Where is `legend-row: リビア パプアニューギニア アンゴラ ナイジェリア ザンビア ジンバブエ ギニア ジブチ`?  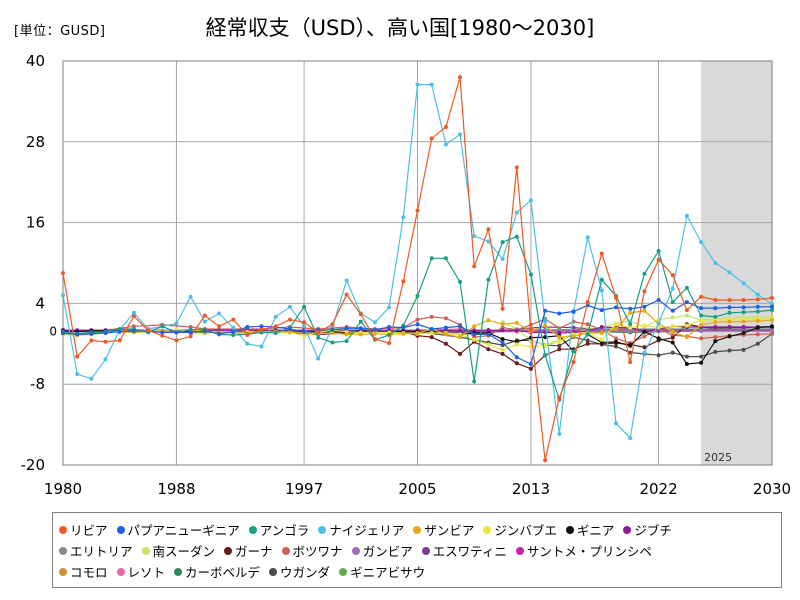
legend-row: リビア パプアニューギニア アンゴラ ナイジェリア ザンビア ジンバブエ ギニア ジブチ is located at coordinates (418, 529).